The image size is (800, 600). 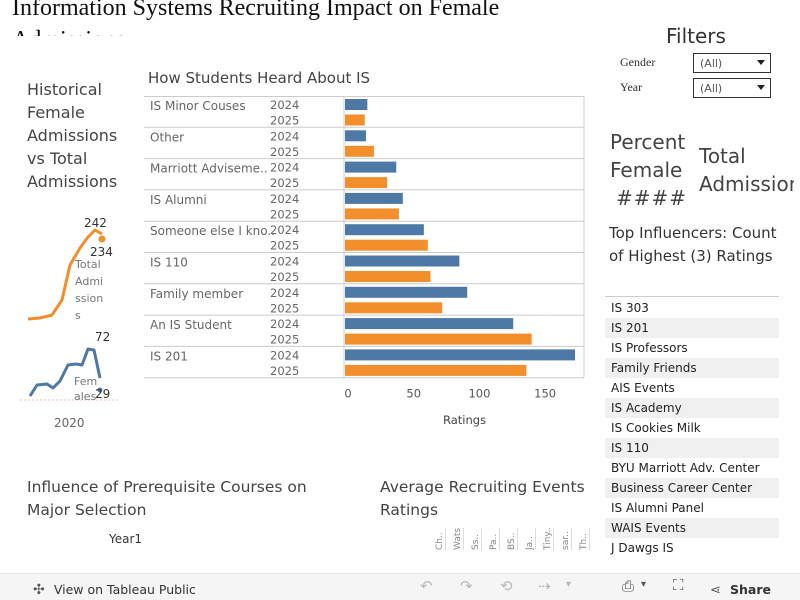 I want to click on influencer-item: IS 201, so click(x=692, y=328).